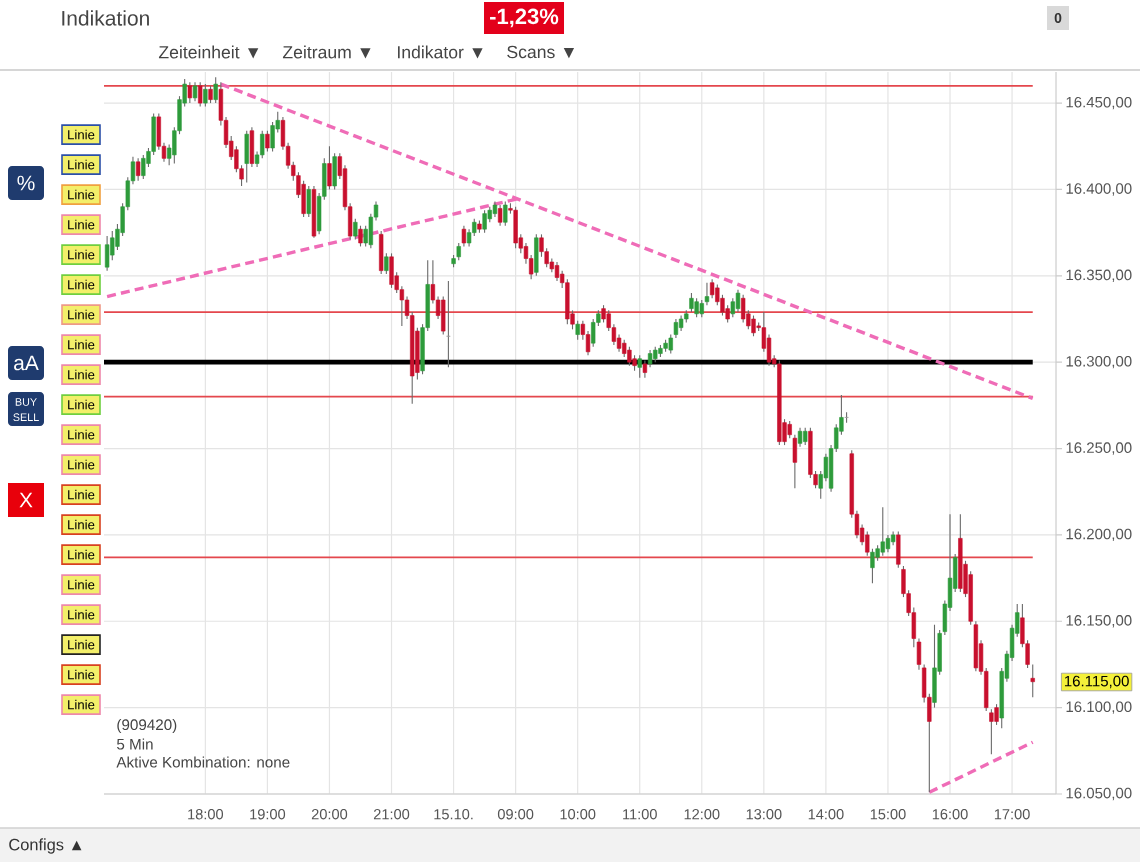 Image resolution: width=1140 pixels, height=862 pixels. Describe the element at coordinates (326, 52) in the screenshot. I see `text: Zeitraum ▼` at that location.